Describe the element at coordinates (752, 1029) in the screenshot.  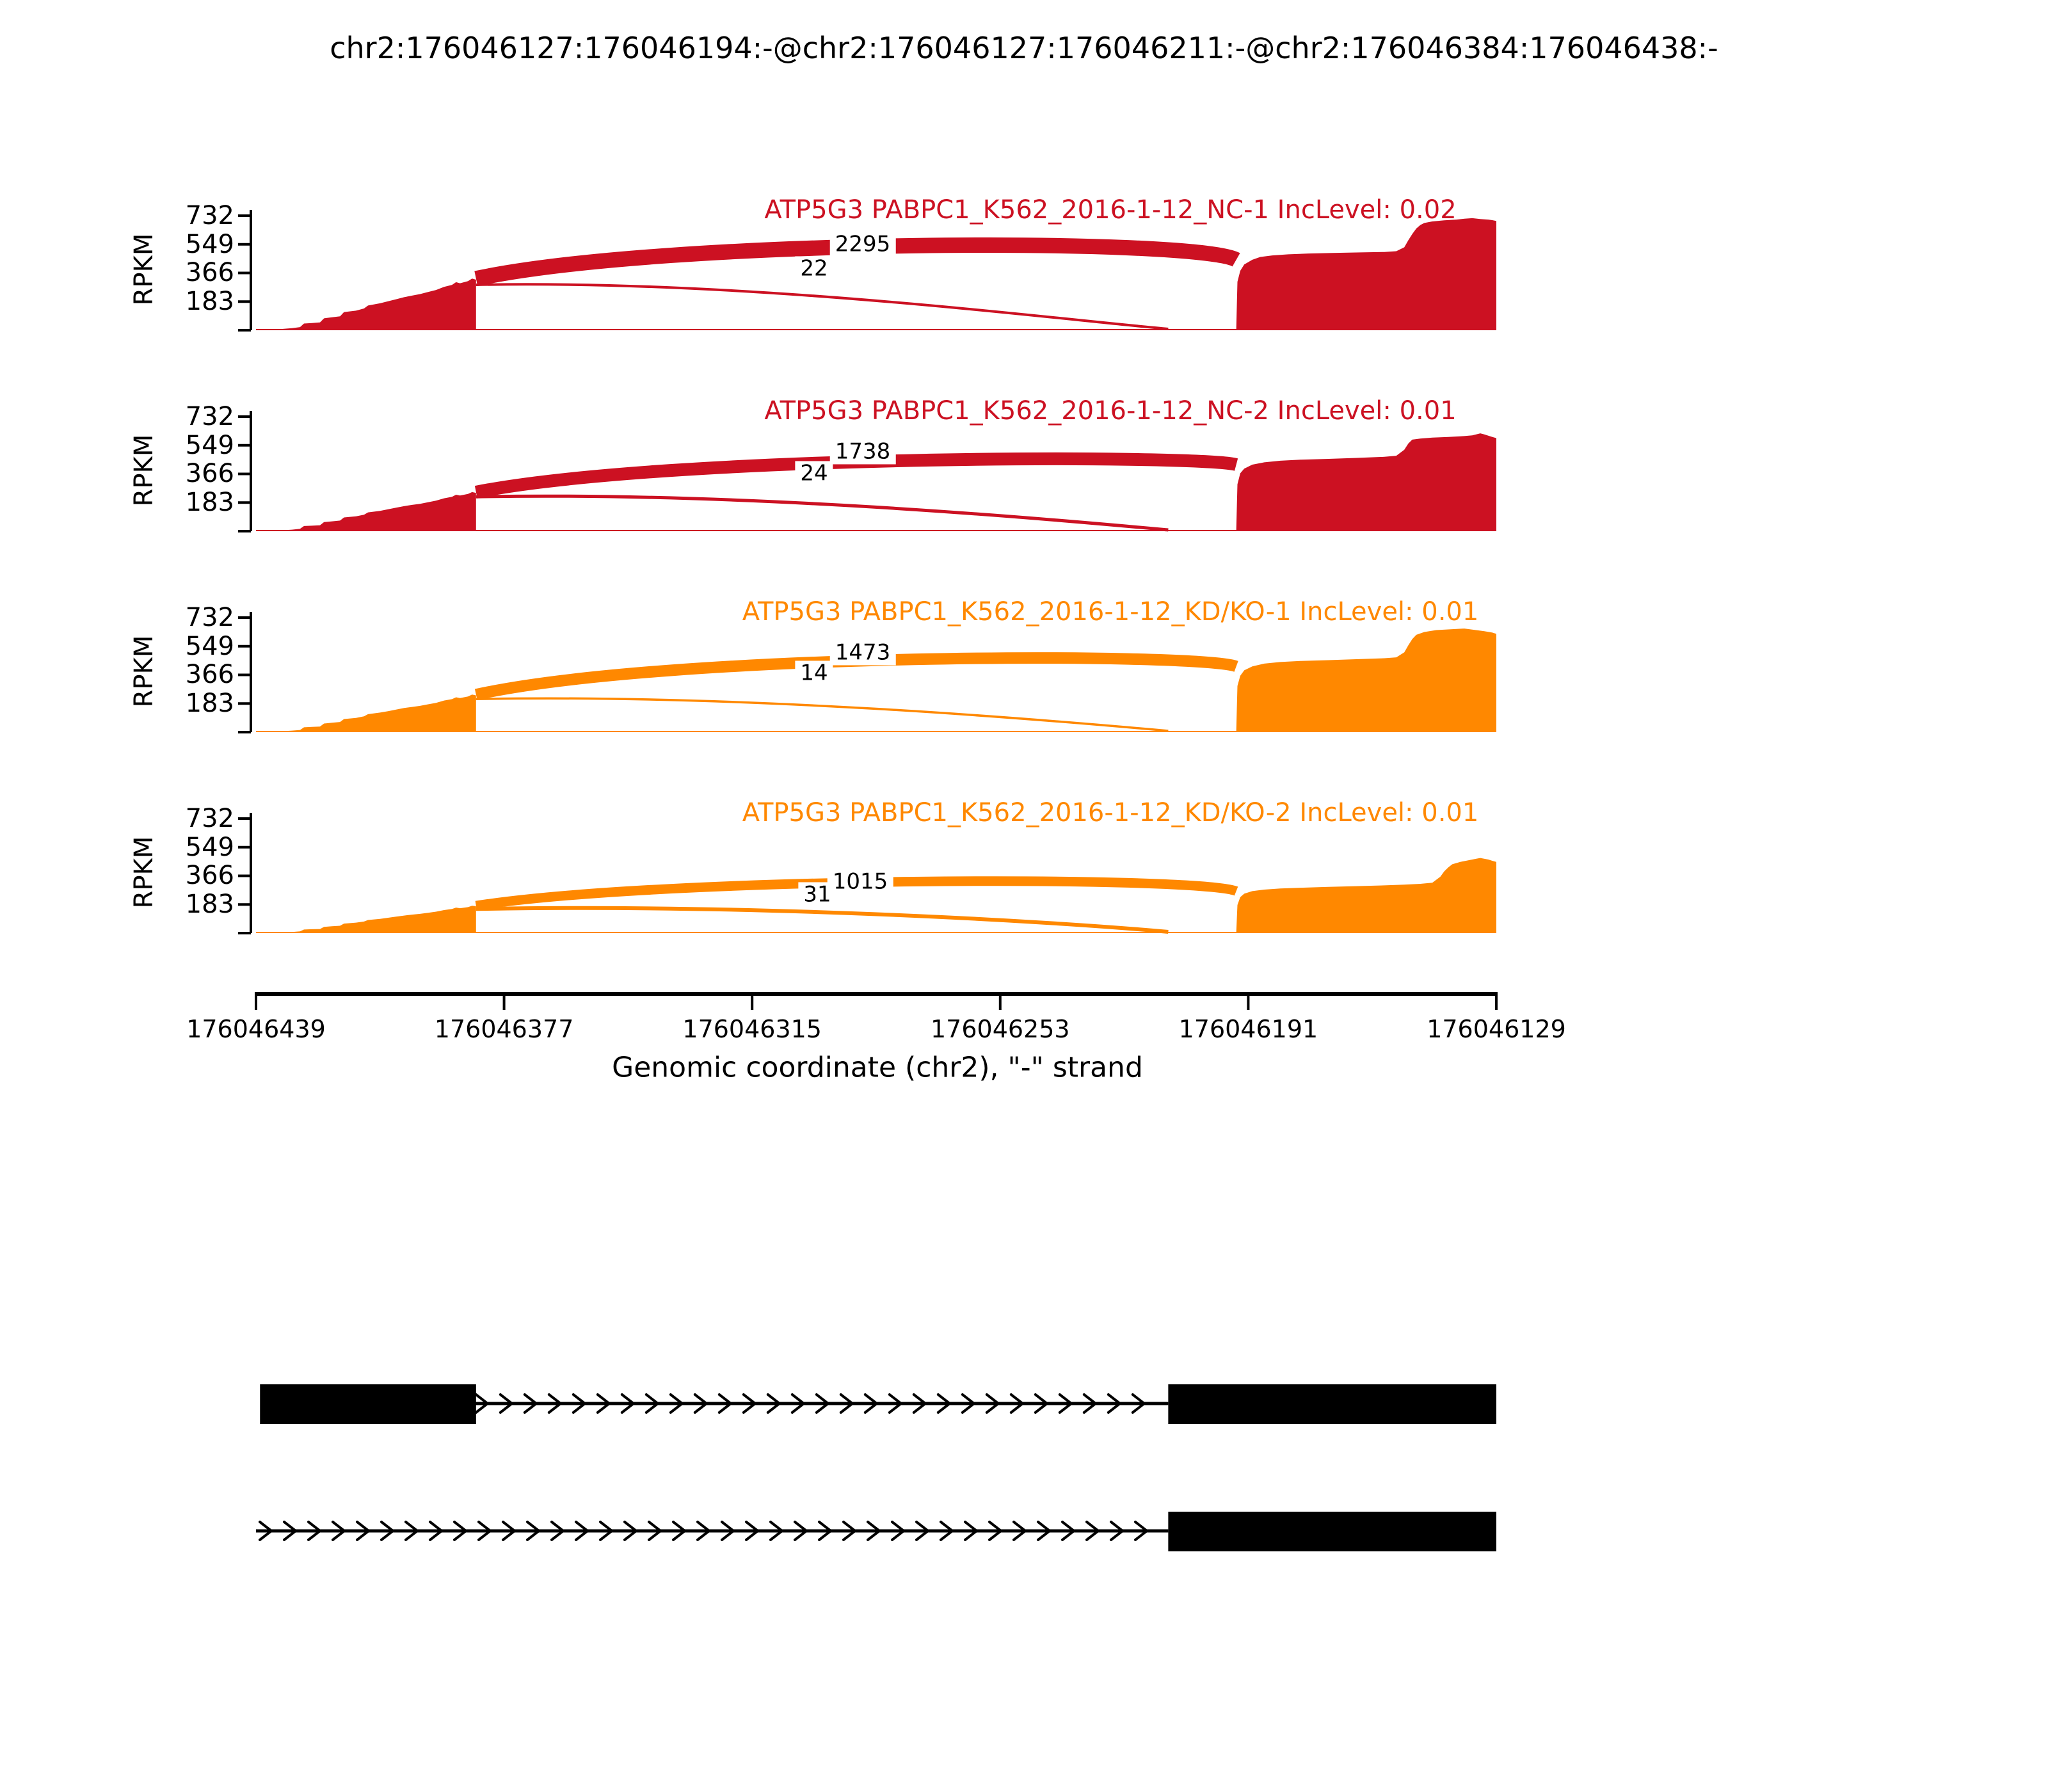
I see `x-tick-label: 176046315` at that location.